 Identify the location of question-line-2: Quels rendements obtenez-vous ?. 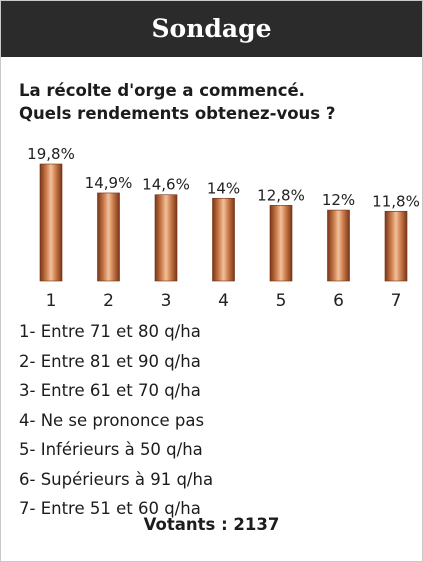
(177, 113).